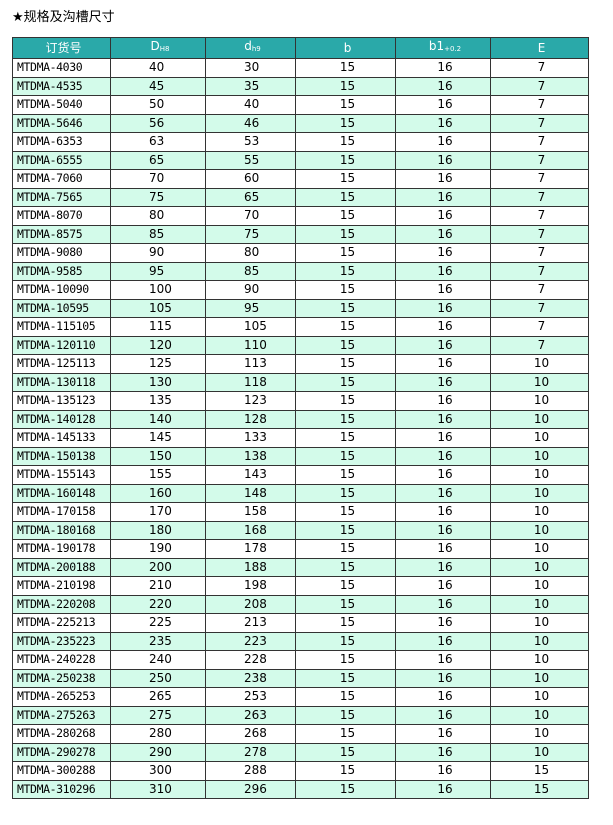  What do you see at coordinates (61, 216) in the screenshot?
I see `table-cell: MTDMA-8070` at bounding box center [61, 216].